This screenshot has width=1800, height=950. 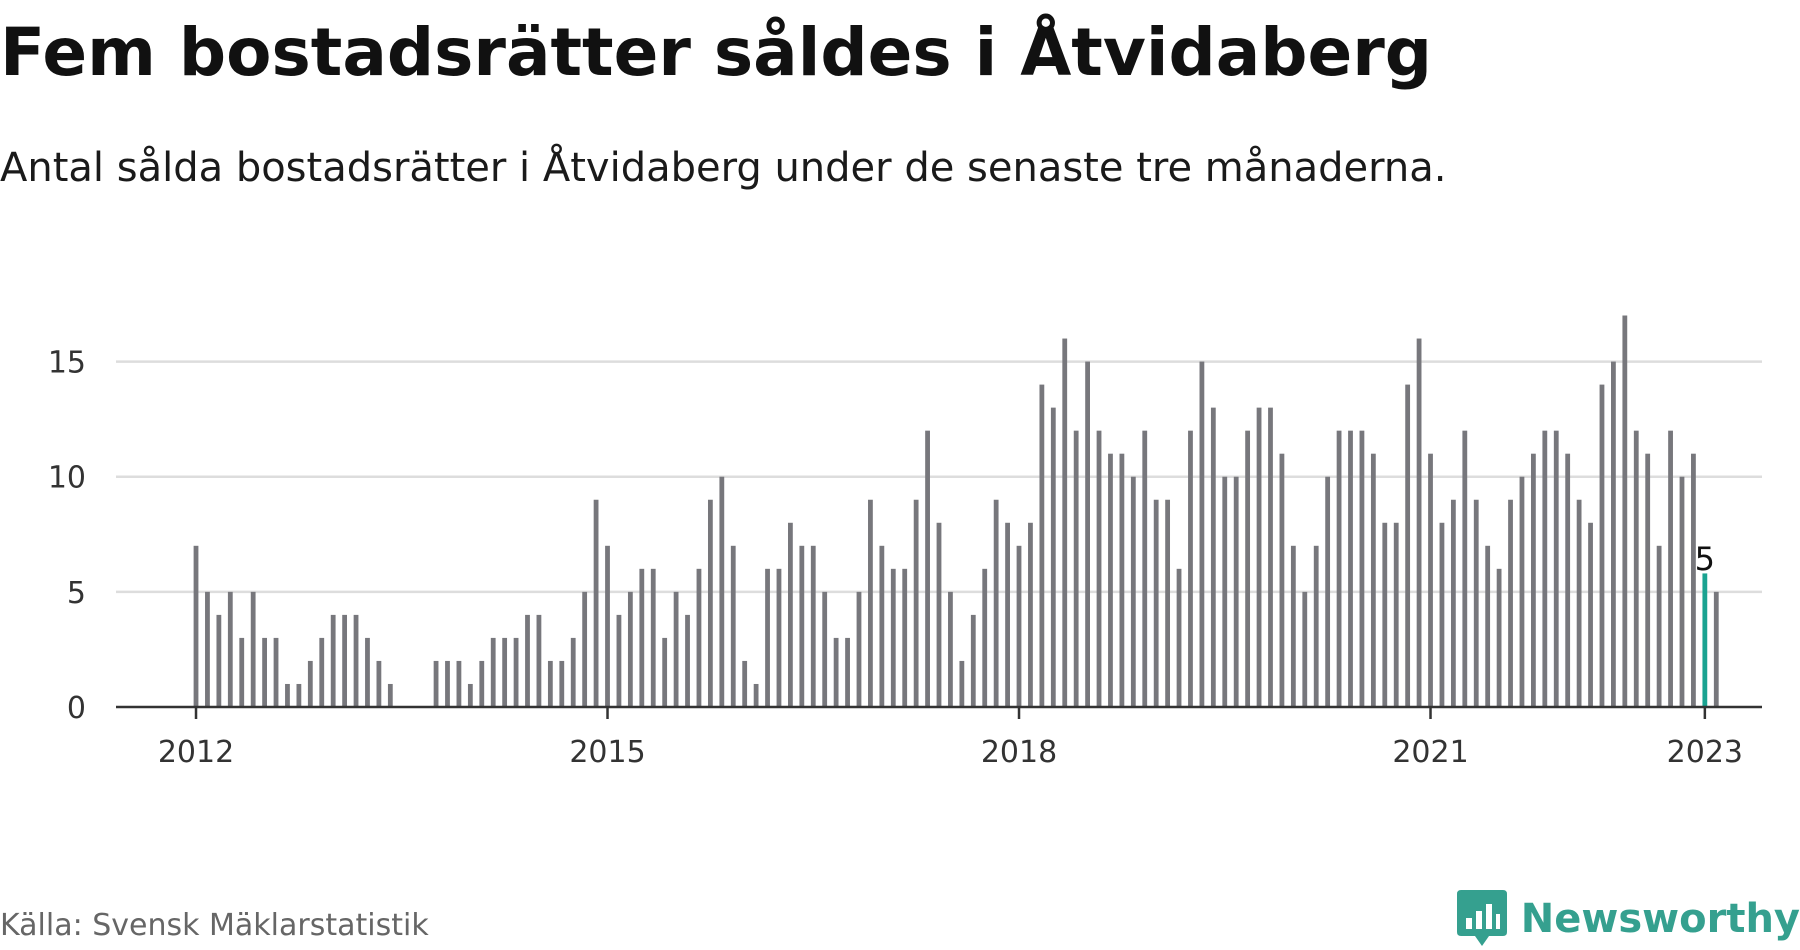 I want to click on highlight-value-label: 5, so click(x=1705, y=559).